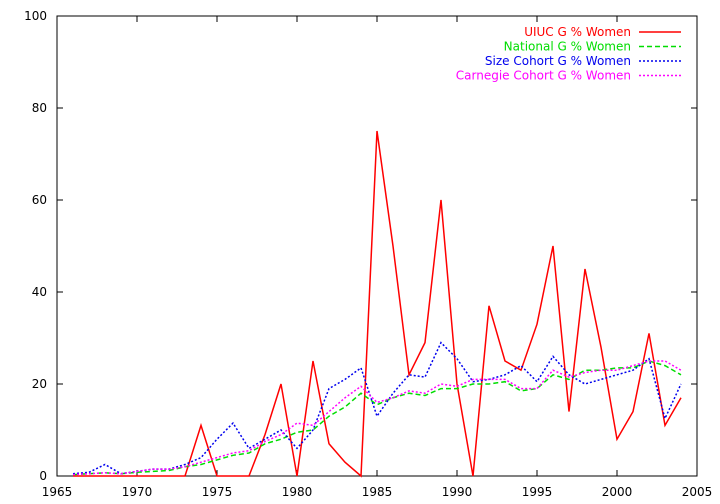  What do you see at coordinates (39, 292) in the screenshot?
I see `y-tick-label: 40` at bounding box center [39, 292].